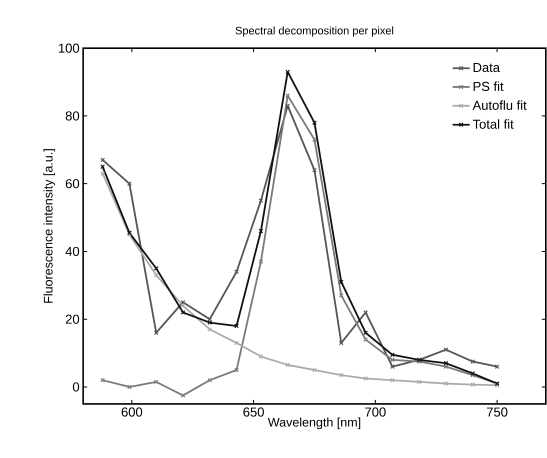  I want to click on x-tick-label: 750, so click(497, 412).